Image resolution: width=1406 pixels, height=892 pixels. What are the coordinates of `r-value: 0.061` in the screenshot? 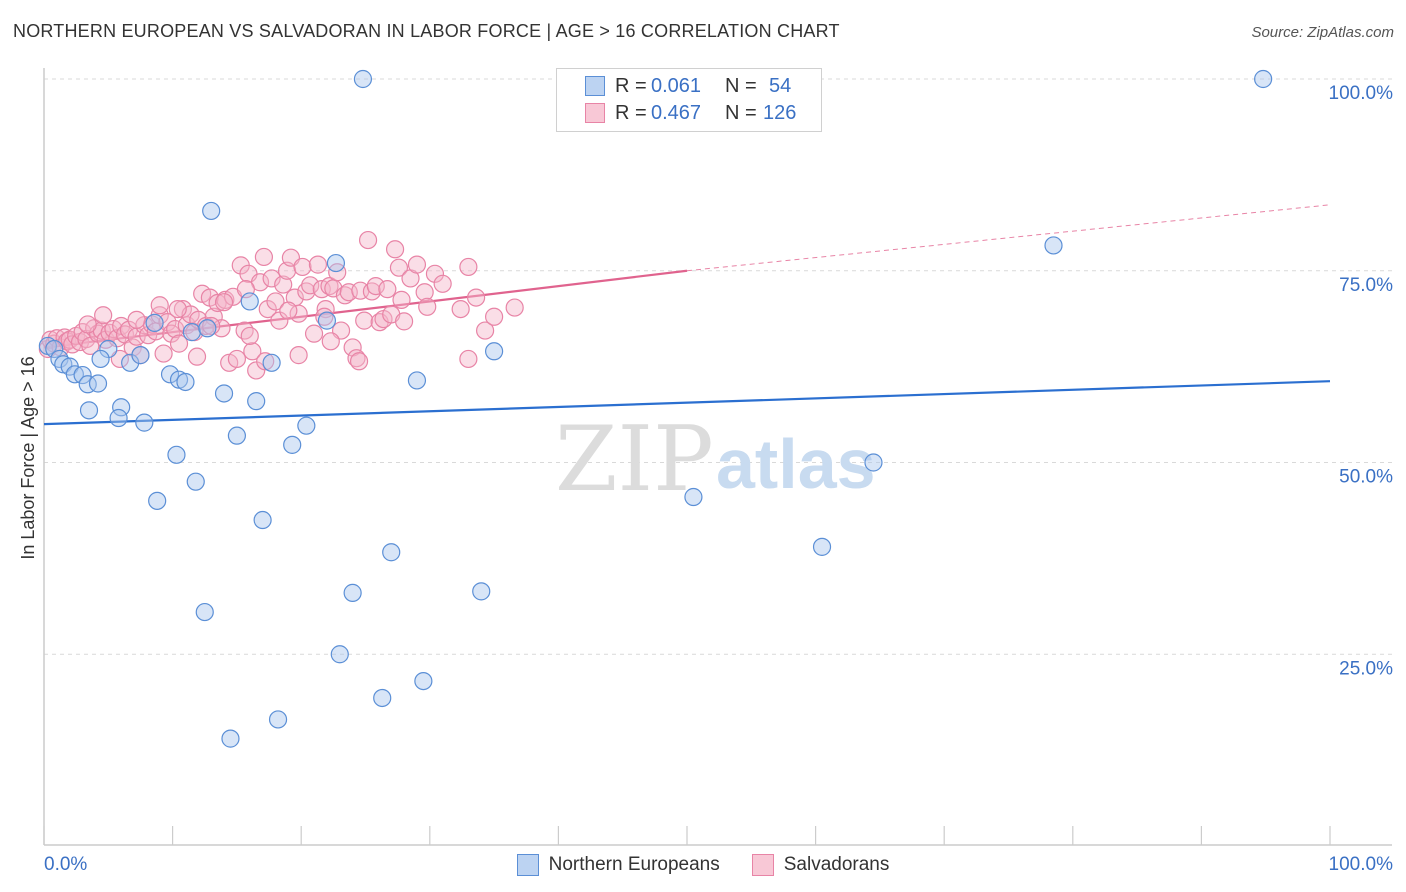 It's located at (676, 85).